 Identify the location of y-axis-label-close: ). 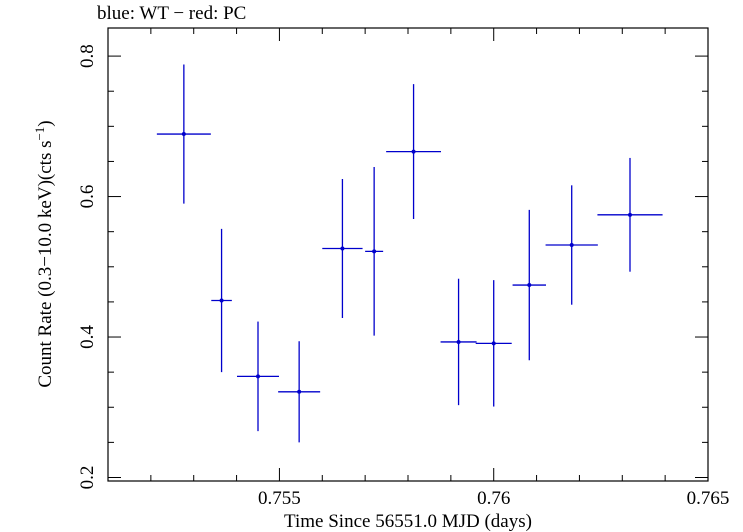
(45, 123).